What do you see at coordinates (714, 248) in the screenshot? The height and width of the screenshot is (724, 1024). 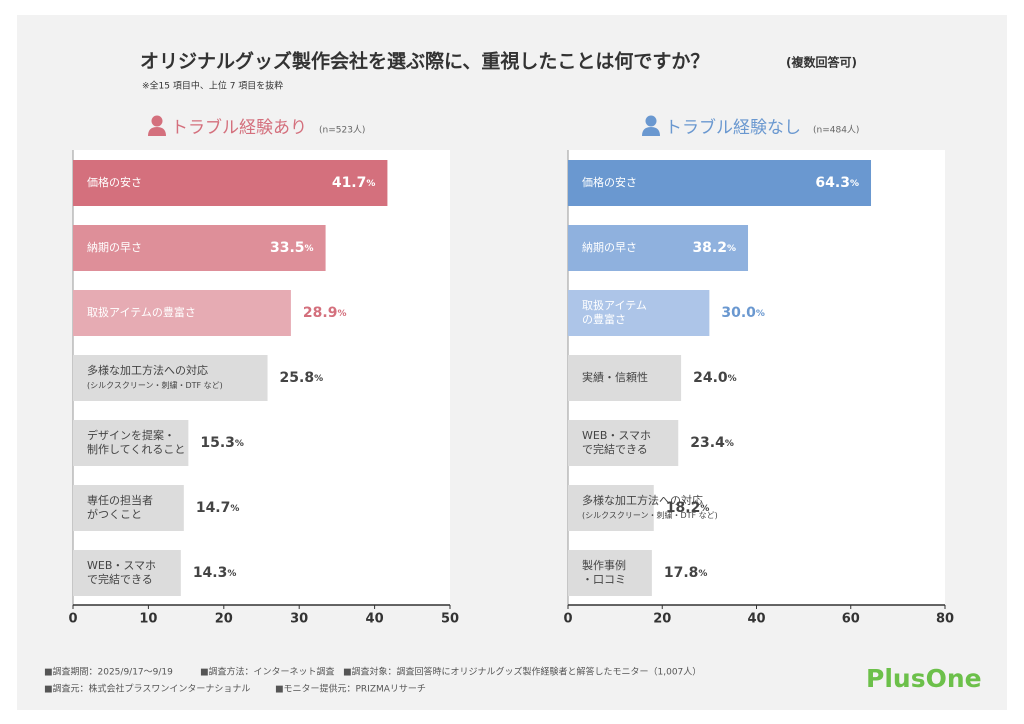 I see `value-label: 38.2%` at bounding box center [714, 248].